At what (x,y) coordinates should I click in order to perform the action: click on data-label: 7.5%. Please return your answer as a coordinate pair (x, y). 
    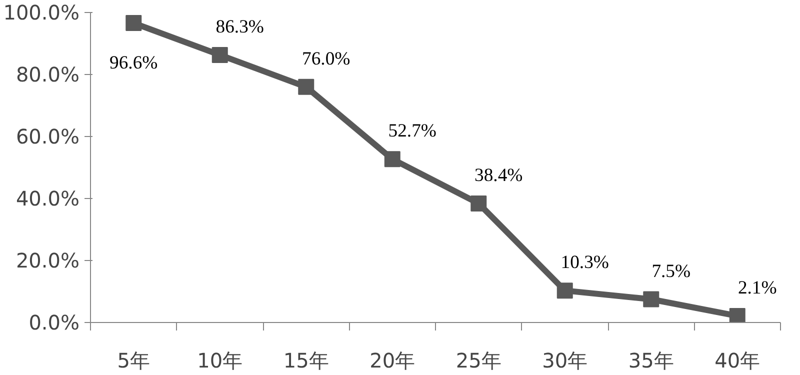
    Looking at the image, I should click on (671, 271).